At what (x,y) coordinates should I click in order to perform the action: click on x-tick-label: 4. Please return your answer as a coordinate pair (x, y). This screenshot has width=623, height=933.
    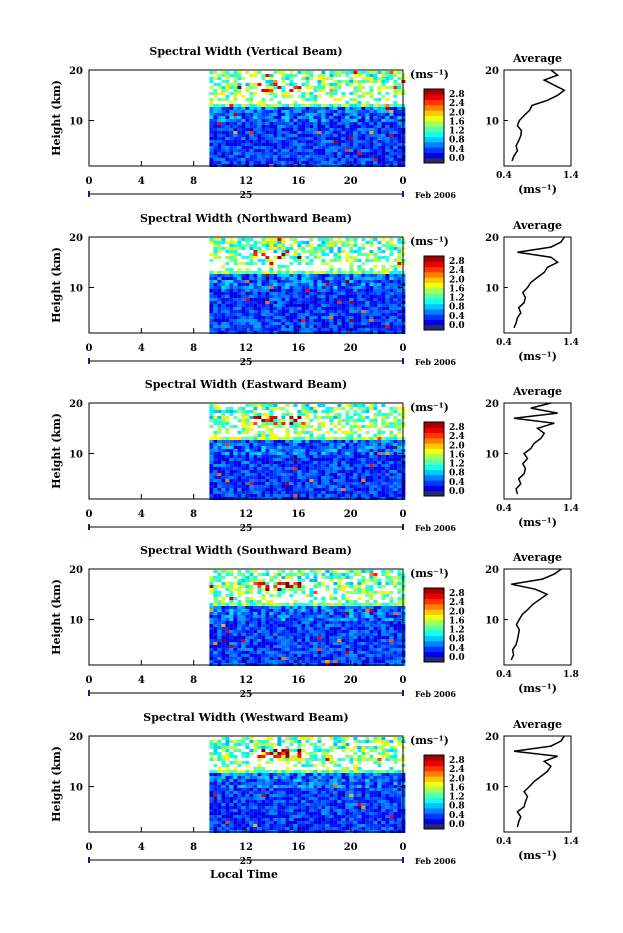
    Looking at the image, I should click on (141, 514).